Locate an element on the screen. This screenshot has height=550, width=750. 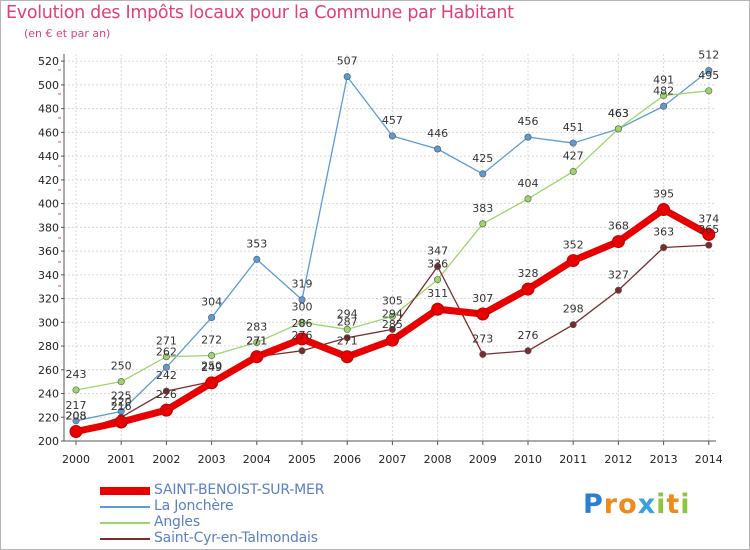
data-label-2: 305 is located at coordinates (392, 300).